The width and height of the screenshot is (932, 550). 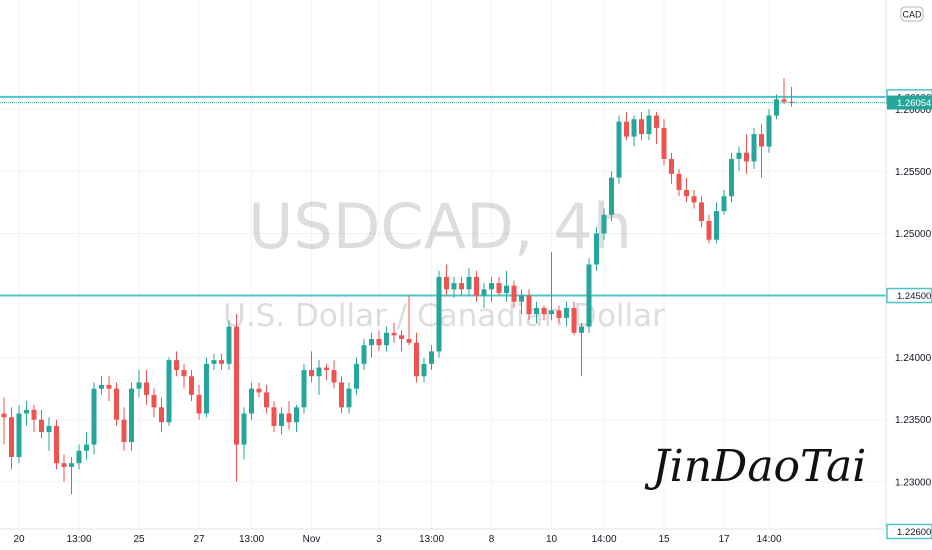 I want to click on time-axis, so click(x=466, y=539).